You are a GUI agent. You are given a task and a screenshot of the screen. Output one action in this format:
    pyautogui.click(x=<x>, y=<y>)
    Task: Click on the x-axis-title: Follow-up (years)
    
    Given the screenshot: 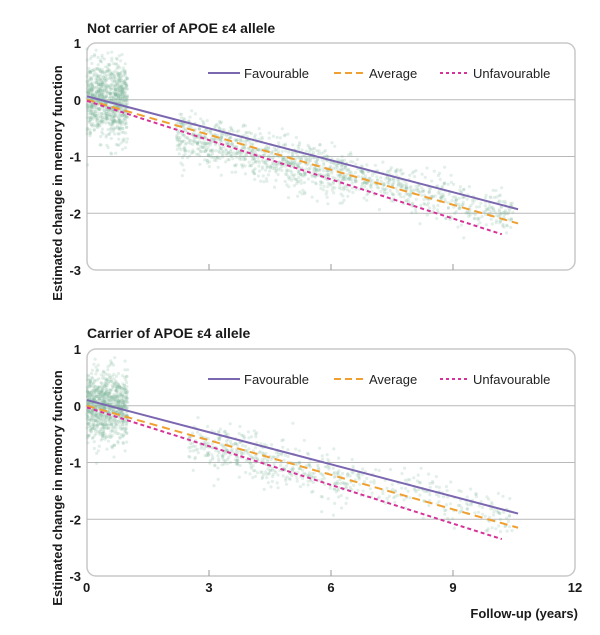 What is the action you would take?
    pyautogui.click(x=524, y=613)
    